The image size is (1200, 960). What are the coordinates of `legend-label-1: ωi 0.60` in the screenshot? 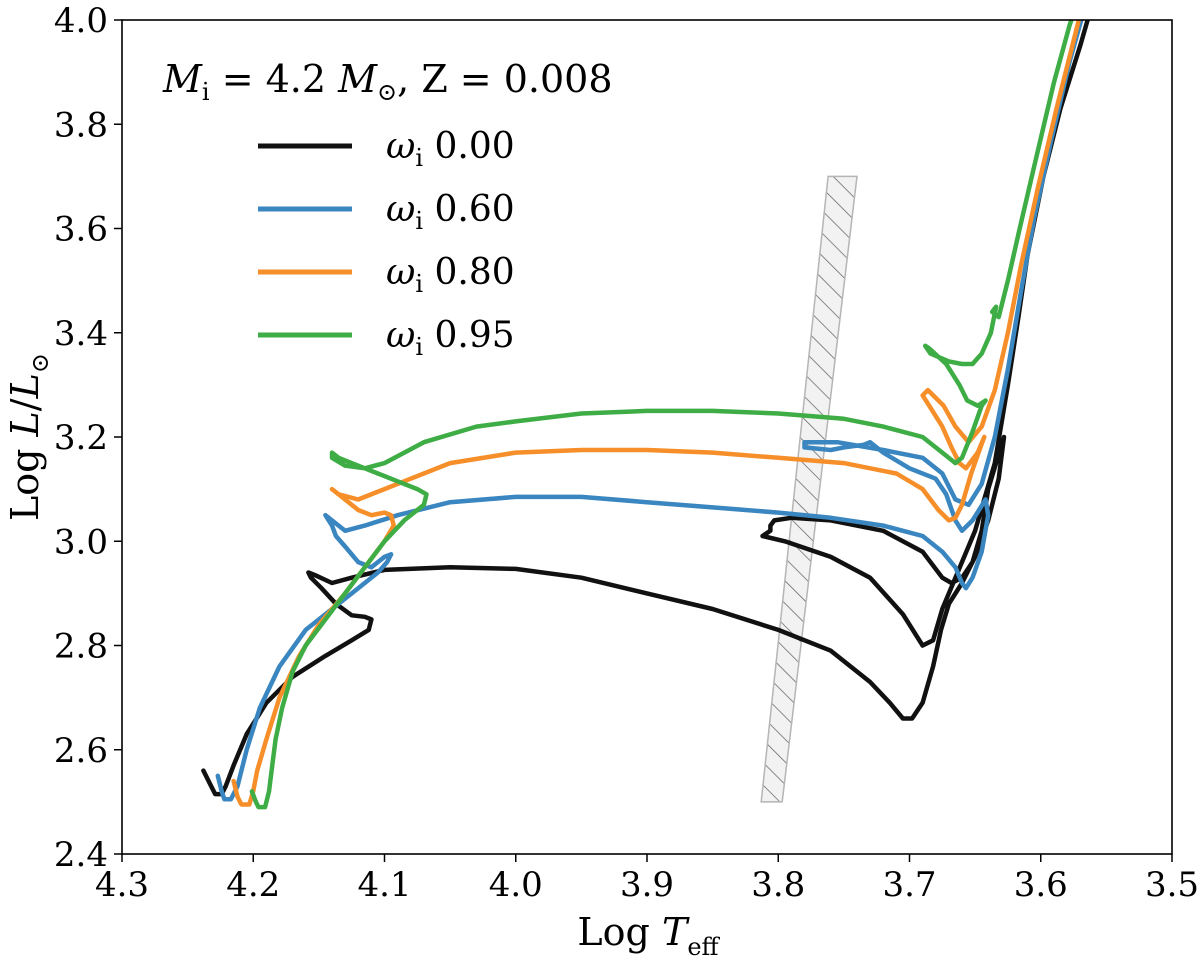 It's located at (450, 212).